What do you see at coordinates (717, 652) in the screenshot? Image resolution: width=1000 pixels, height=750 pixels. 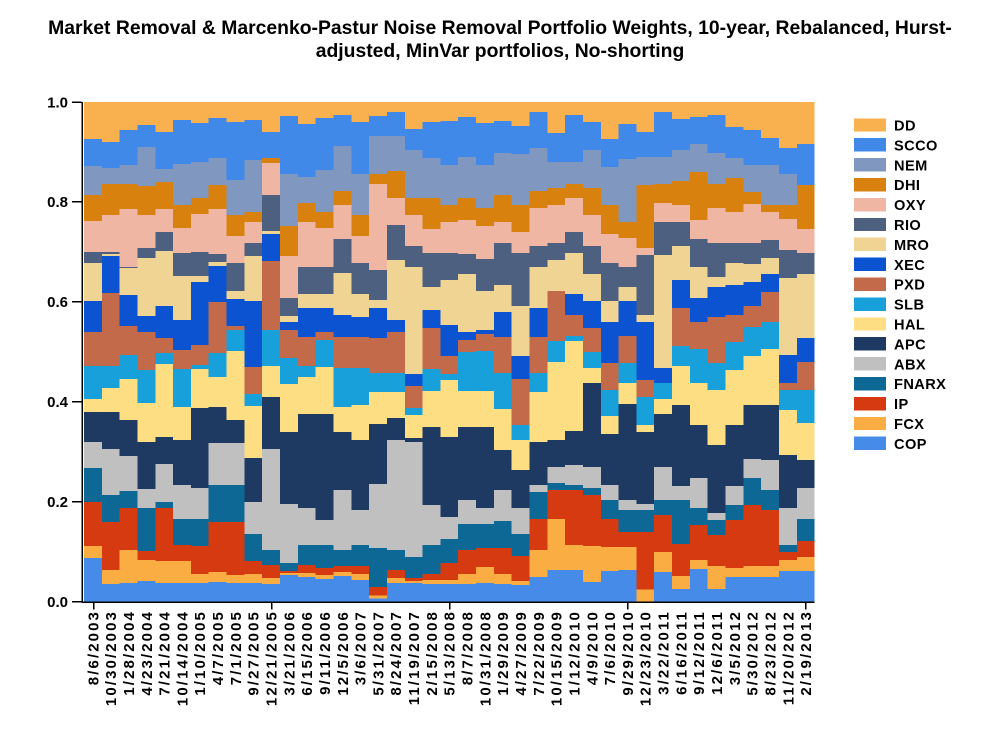 I see `svg-text: 12/6/2011` at bounding box center [717, 652].